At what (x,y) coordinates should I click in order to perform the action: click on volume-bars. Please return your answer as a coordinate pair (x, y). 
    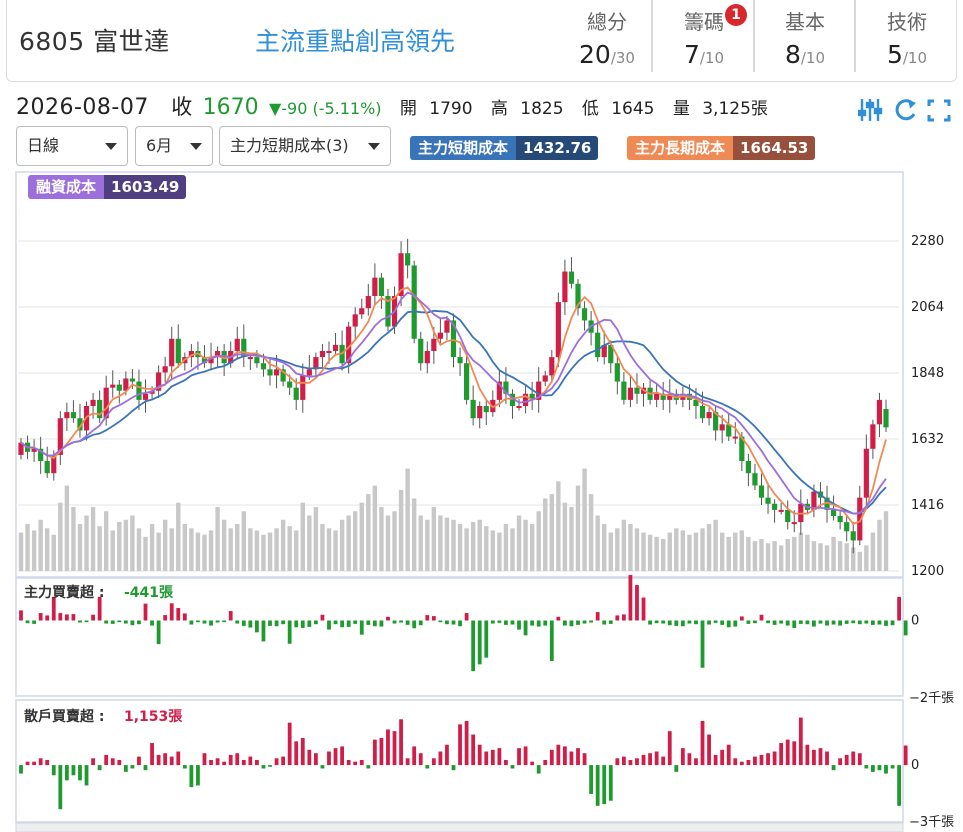
    Looking at the image, I should click on (453, 519).